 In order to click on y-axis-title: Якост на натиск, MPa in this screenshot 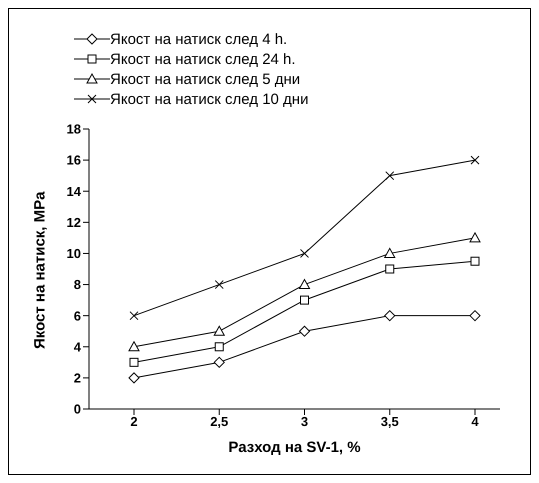, I will do `click(39, 269)`.